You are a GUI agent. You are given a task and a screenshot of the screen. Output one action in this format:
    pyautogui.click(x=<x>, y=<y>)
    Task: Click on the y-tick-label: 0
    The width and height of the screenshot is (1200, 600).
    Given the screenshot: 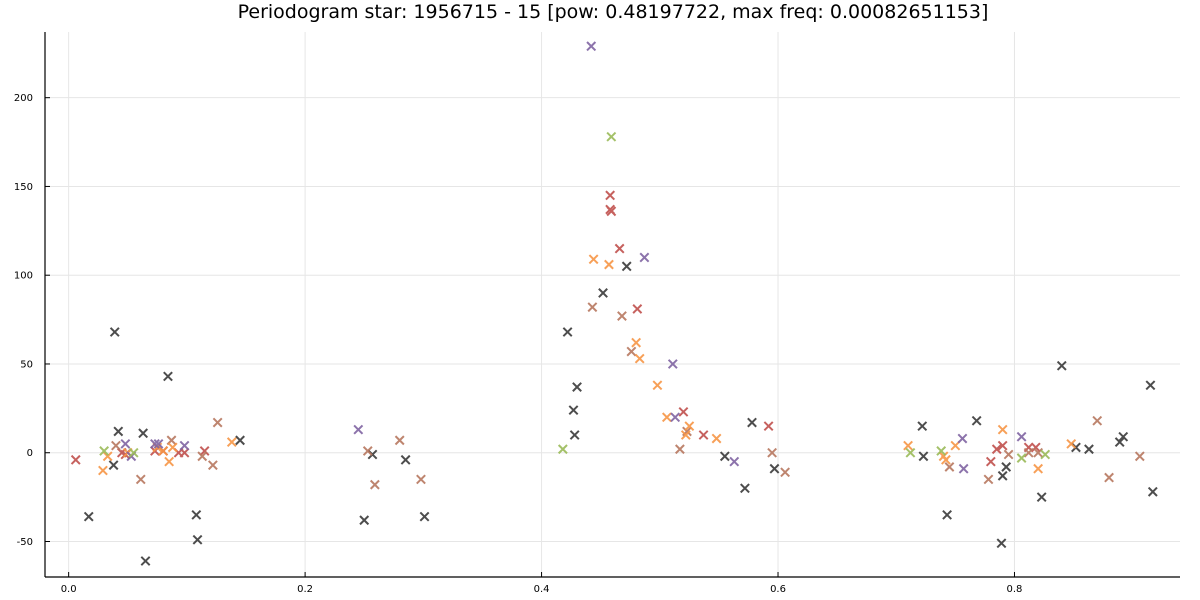 What is the action you would take?
    pyautogui.click(x=30, y=453)
    